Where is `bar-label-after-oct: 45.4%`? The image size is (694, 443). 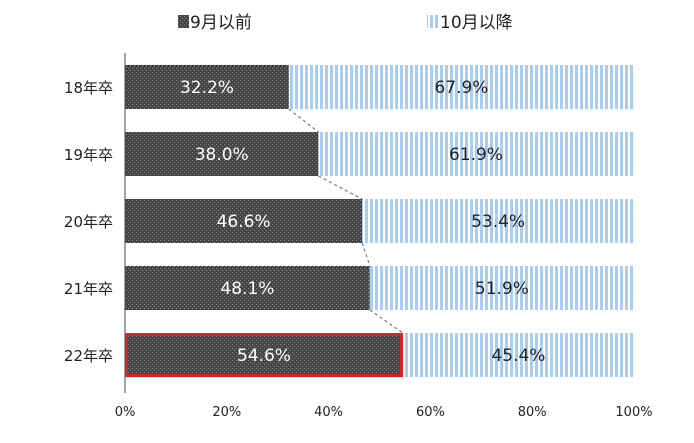
bar-label-after-oct: 45.4% is located at coordinates (518, 356).